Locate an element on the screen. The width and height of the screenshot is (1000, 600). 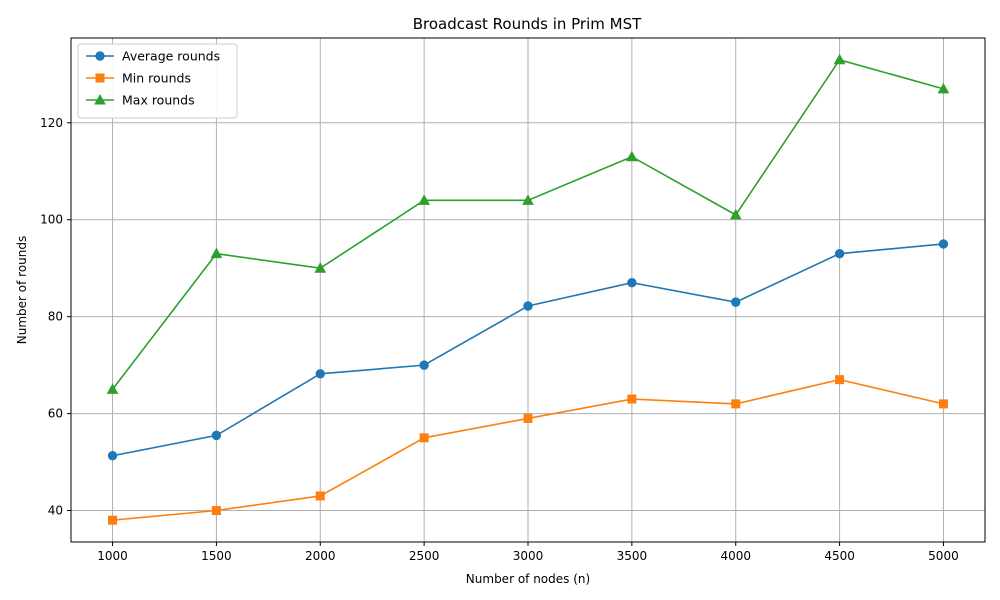
y-tick-label: 100 is located at coordinates (51, 220).